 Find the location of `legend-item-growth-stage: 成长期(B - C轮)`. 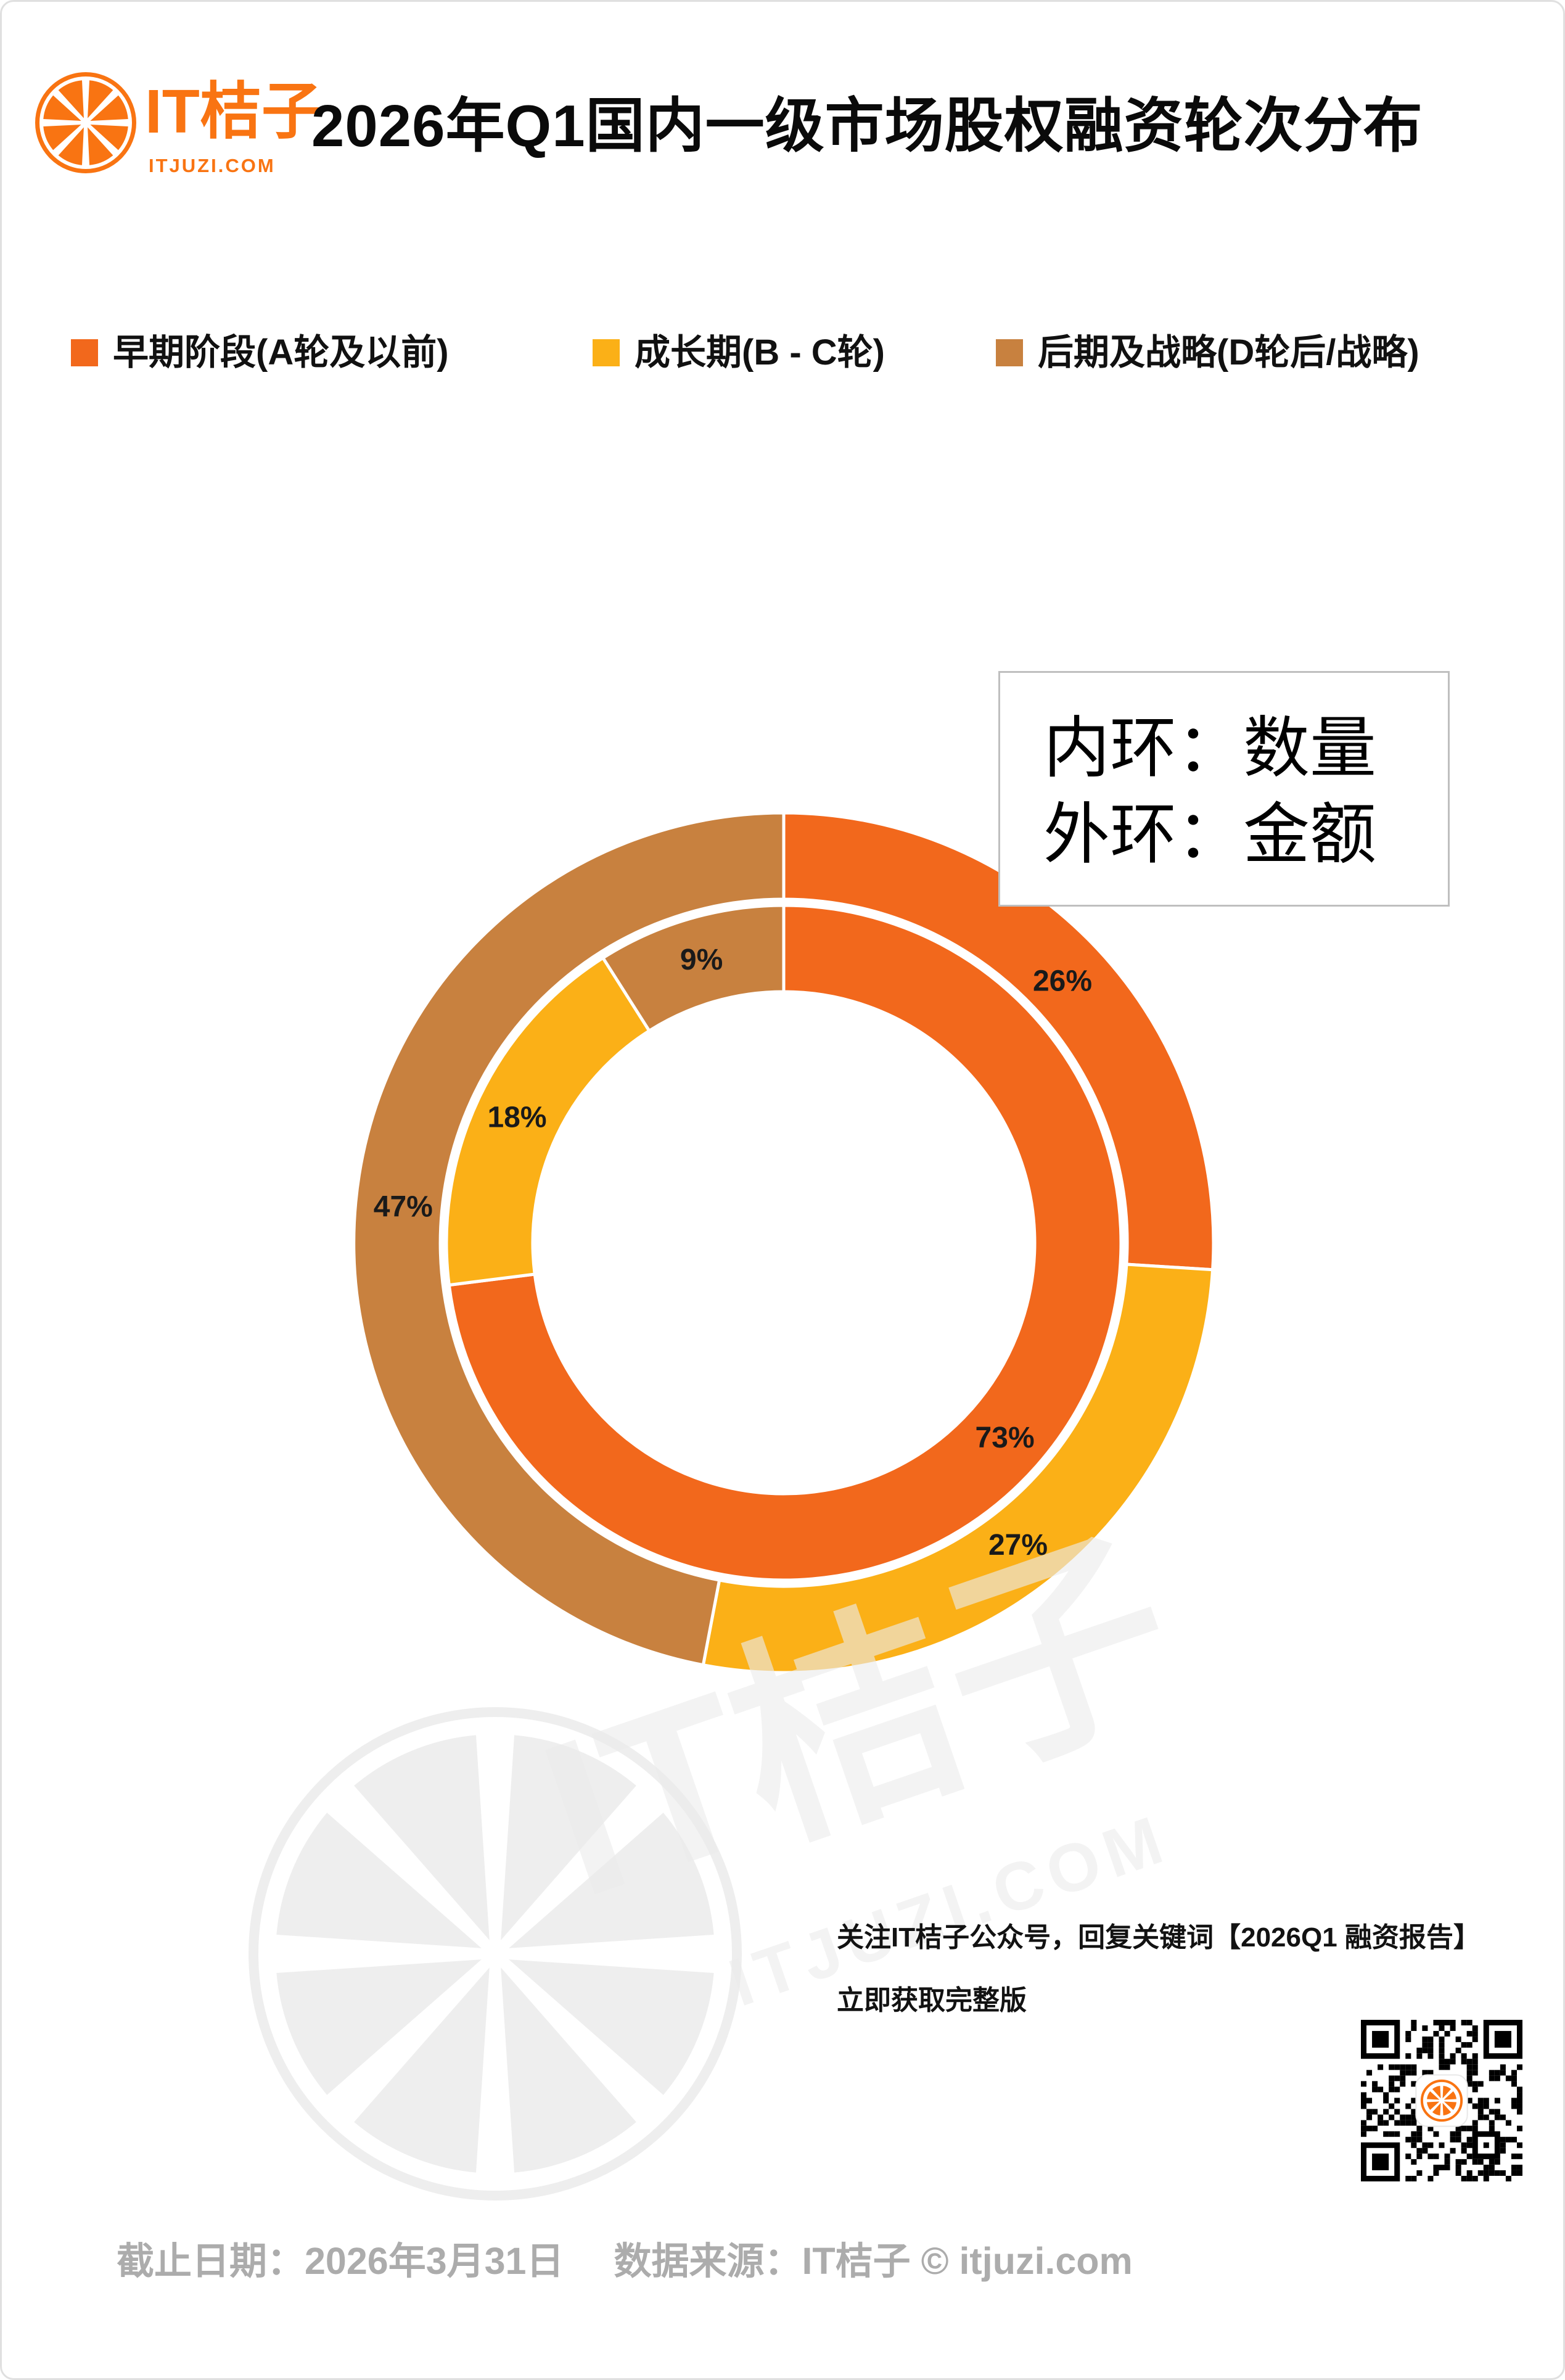

legend-item-growth-stage: 成长期(B - C轮) is located at coordinates (739, 353).